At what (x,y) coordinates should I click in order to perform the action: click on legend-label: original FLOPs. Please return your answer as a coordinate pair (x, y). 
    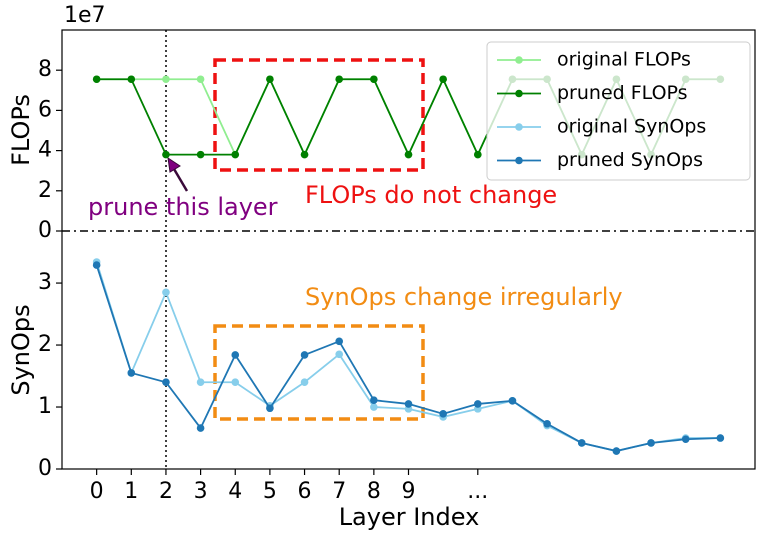
    Looking at the image, I should click on (624, 60).